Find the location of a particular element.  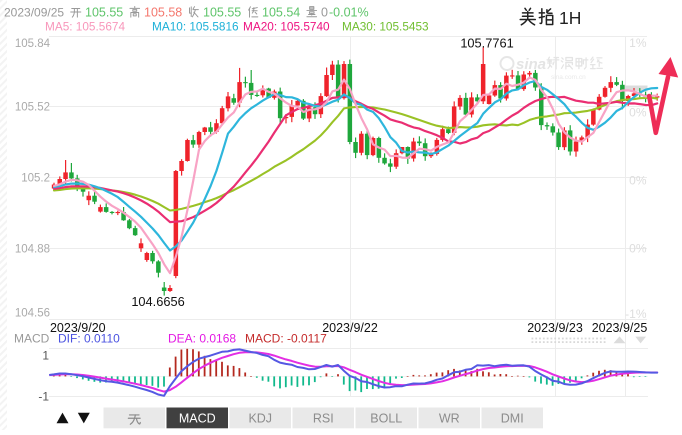

svg-text: 2023/9/22 is located at coordinates (350, 328).